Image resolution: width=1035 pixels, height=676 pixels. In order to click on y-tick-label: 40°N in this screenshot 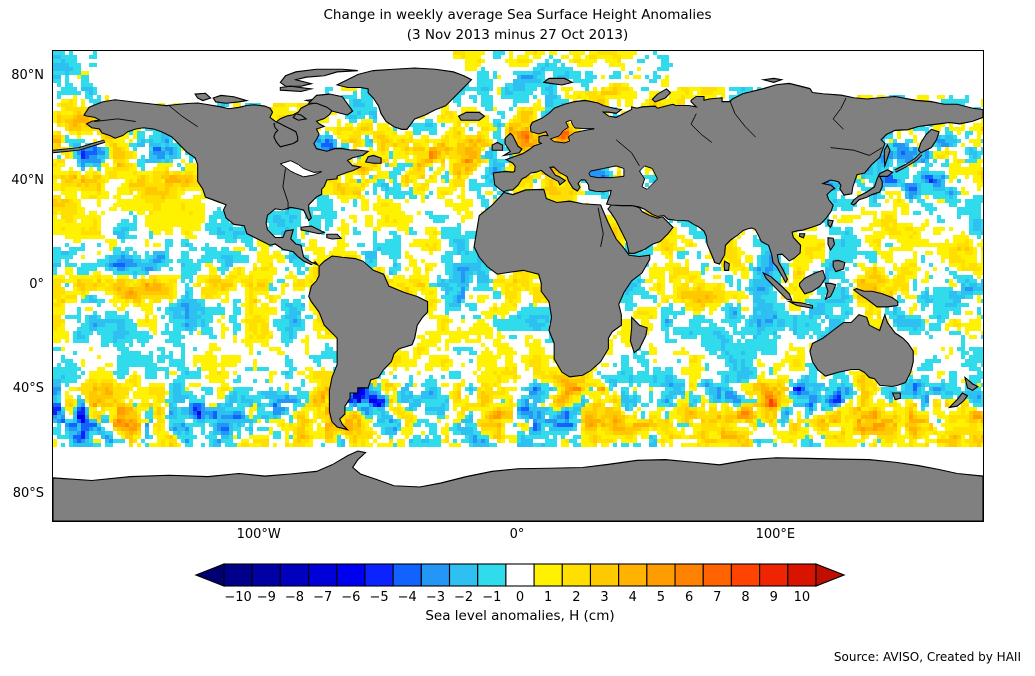, I will do `click(27, 180)`.